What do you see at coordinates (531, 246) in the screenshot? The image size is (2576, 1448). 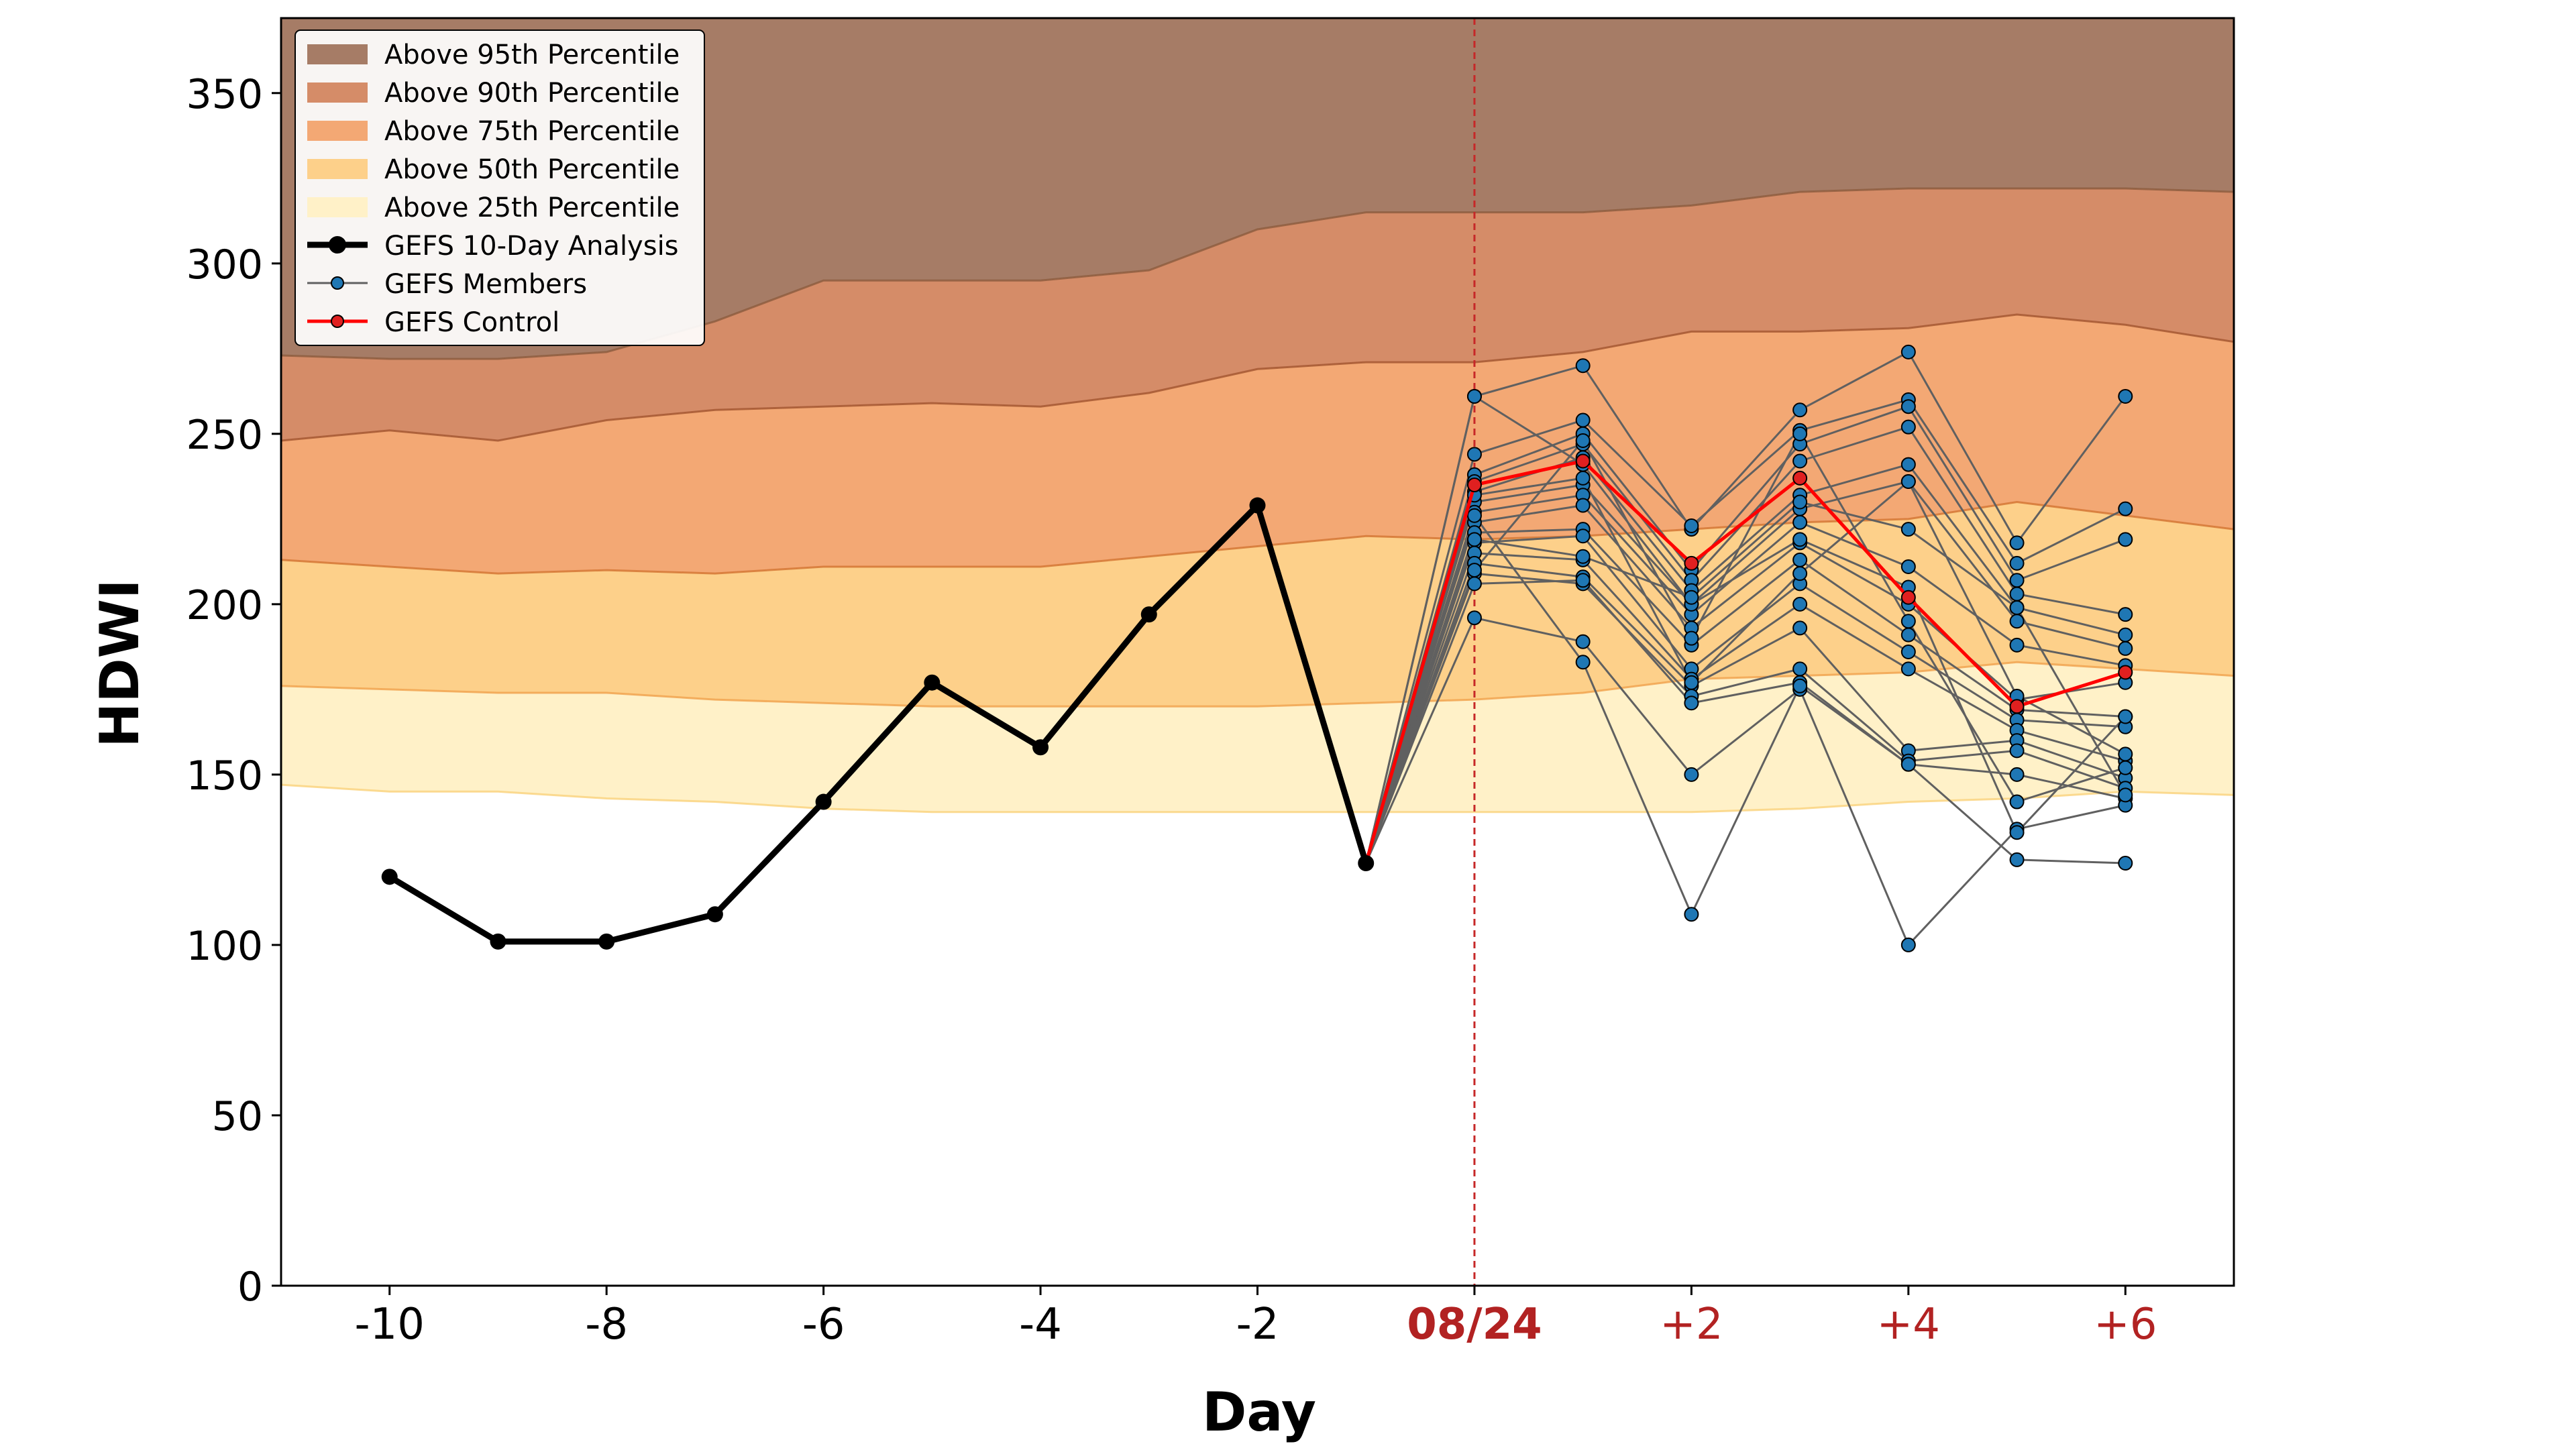 I see `legend-label: GEFS 10-Day Analysis` at bounding box center [531, 246].